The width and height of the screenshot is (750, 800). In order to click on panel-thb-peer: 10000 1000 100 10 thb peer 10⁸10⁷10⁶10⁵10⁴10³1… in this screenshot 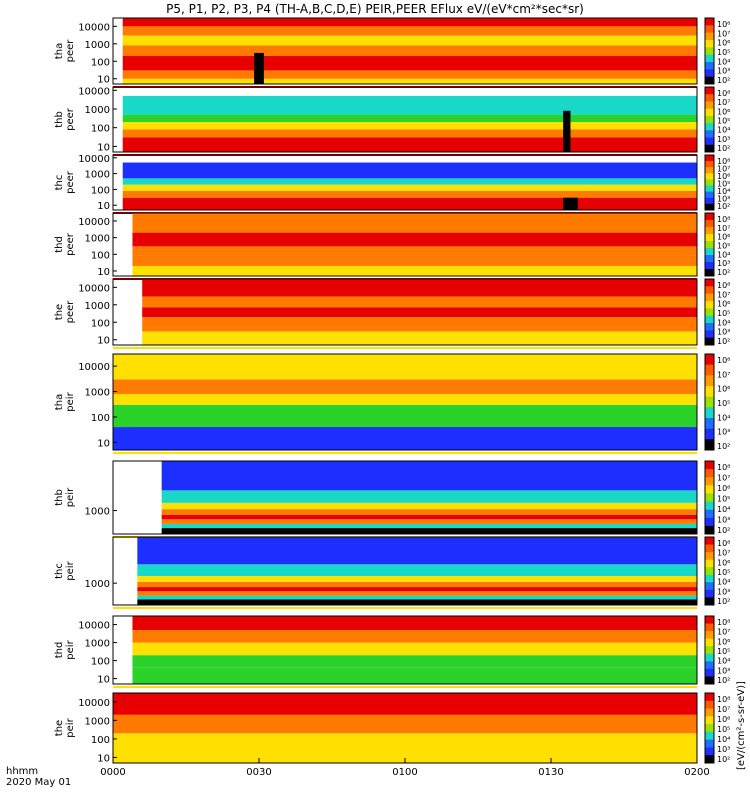, I will do `click(392, 121)`.